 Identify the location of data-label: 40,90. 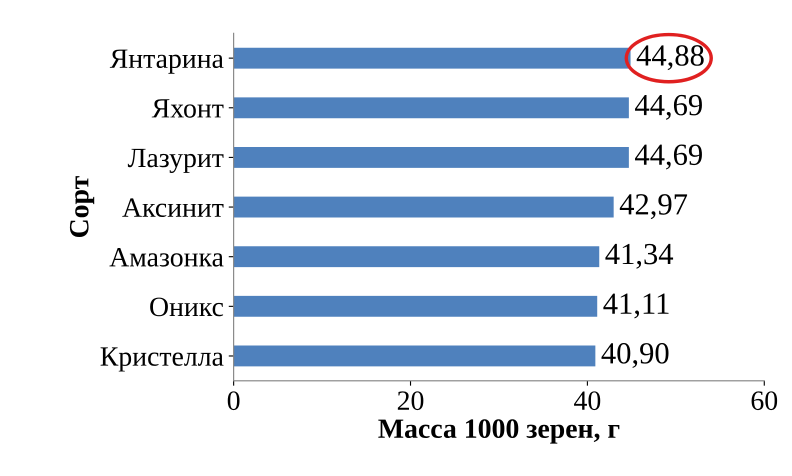
(635, 355).